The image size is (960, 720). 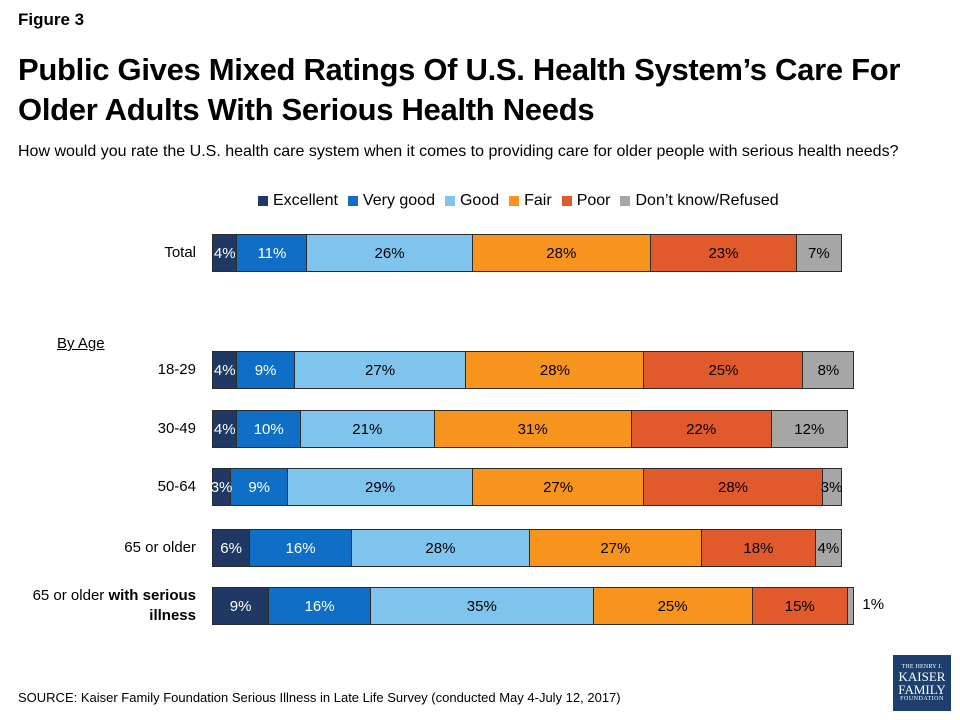 I want to click on by-age-label: By Age, so click(x=81, y=343).